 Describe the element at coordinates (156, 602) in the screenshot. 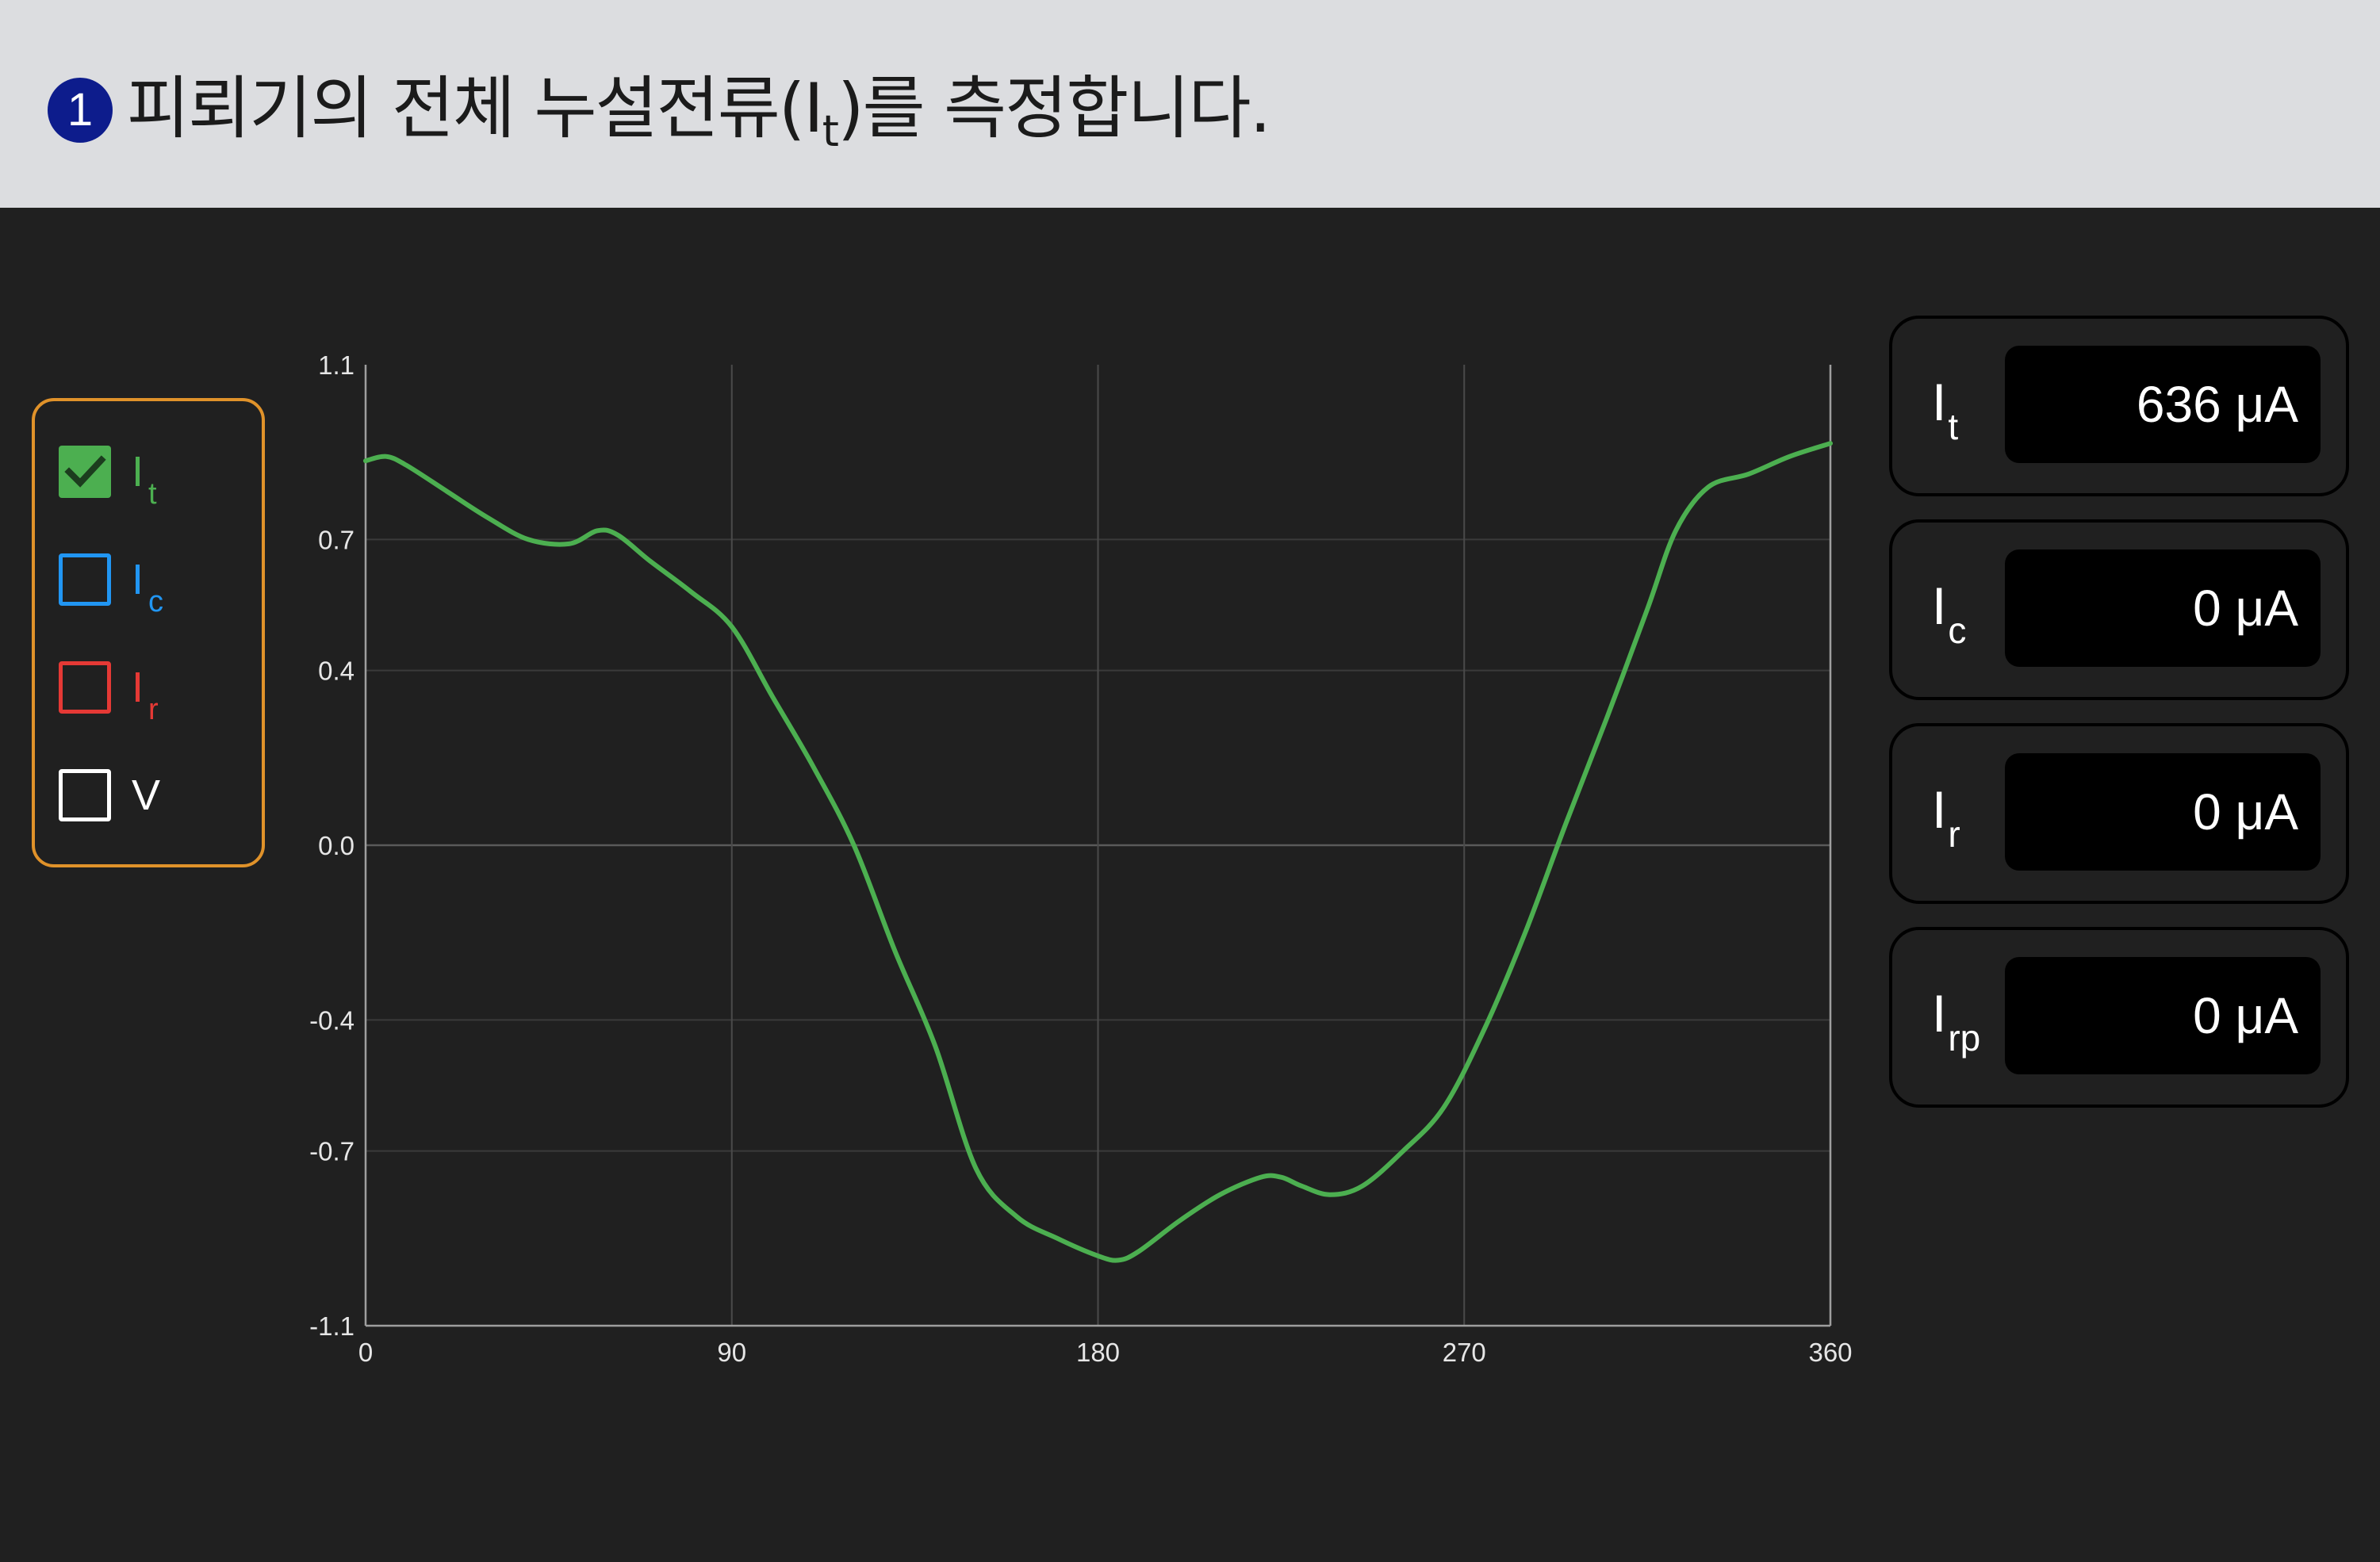

I see `legend-label-sub: c` at that location.